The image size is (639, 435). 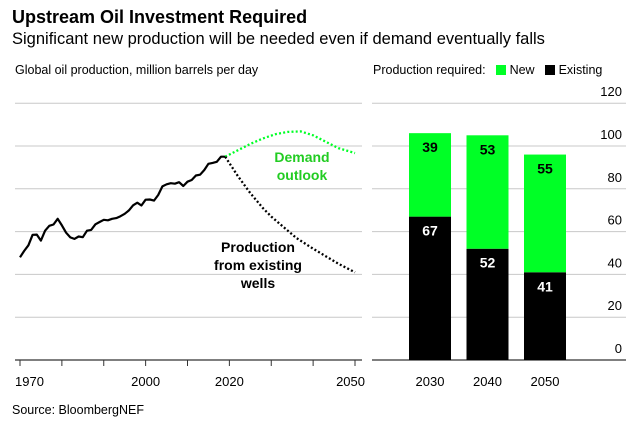 I want to click on line-series-existing, so click(x=290, y=215).